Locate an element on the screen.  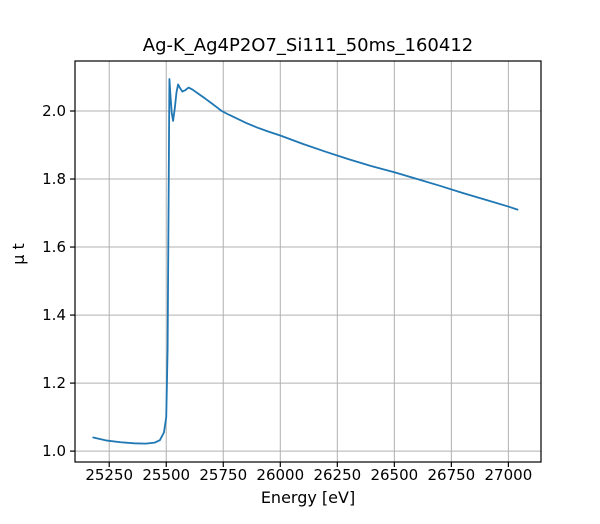
x-tick-label: 25750 is located at coordinates (223, 475).